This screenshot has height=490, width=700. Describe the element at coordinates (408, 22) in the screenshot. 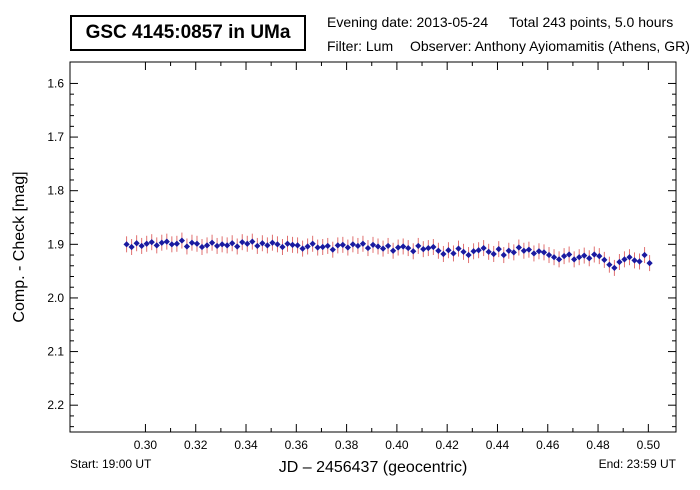

I see `evening-date: Evening date: 2013-05-24` at that location.